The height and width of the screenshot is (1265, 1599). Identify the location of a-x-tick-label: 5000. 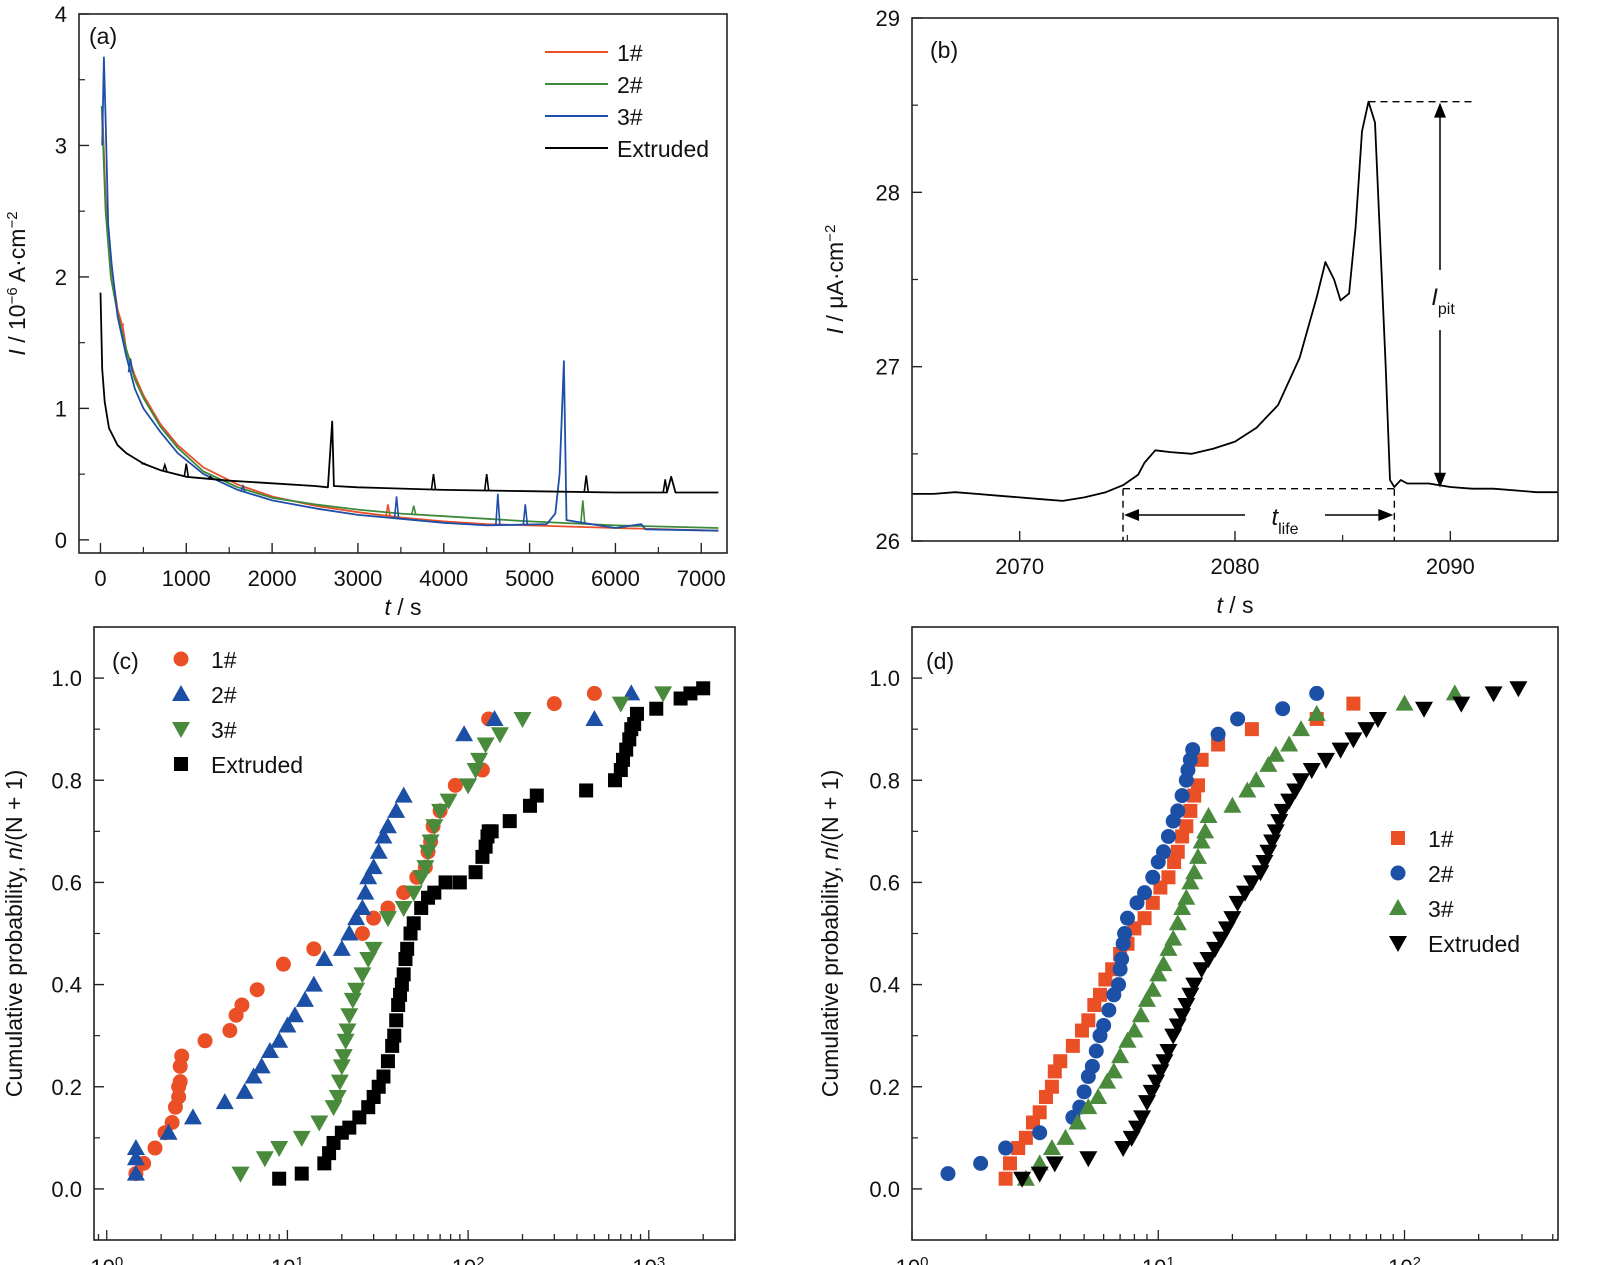
(529, 578).